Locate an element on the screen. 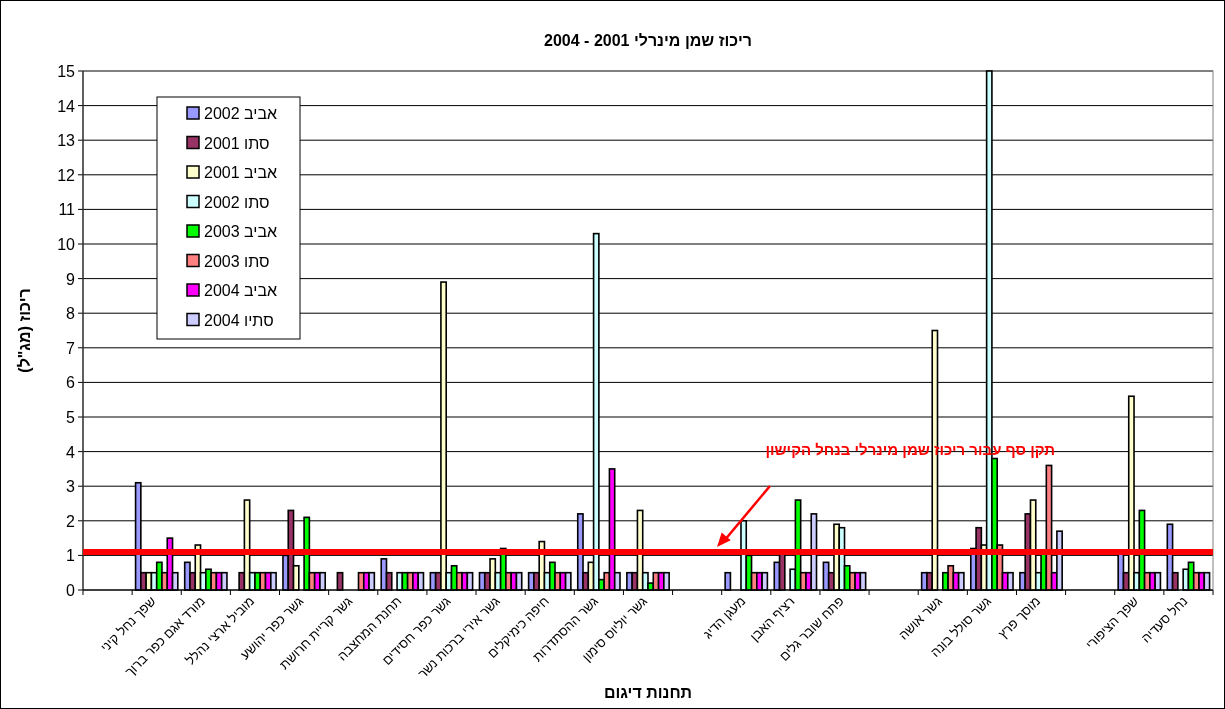 The image size is (1225, 709). y-tick-label: 1 is located at coordinates (71, 556).